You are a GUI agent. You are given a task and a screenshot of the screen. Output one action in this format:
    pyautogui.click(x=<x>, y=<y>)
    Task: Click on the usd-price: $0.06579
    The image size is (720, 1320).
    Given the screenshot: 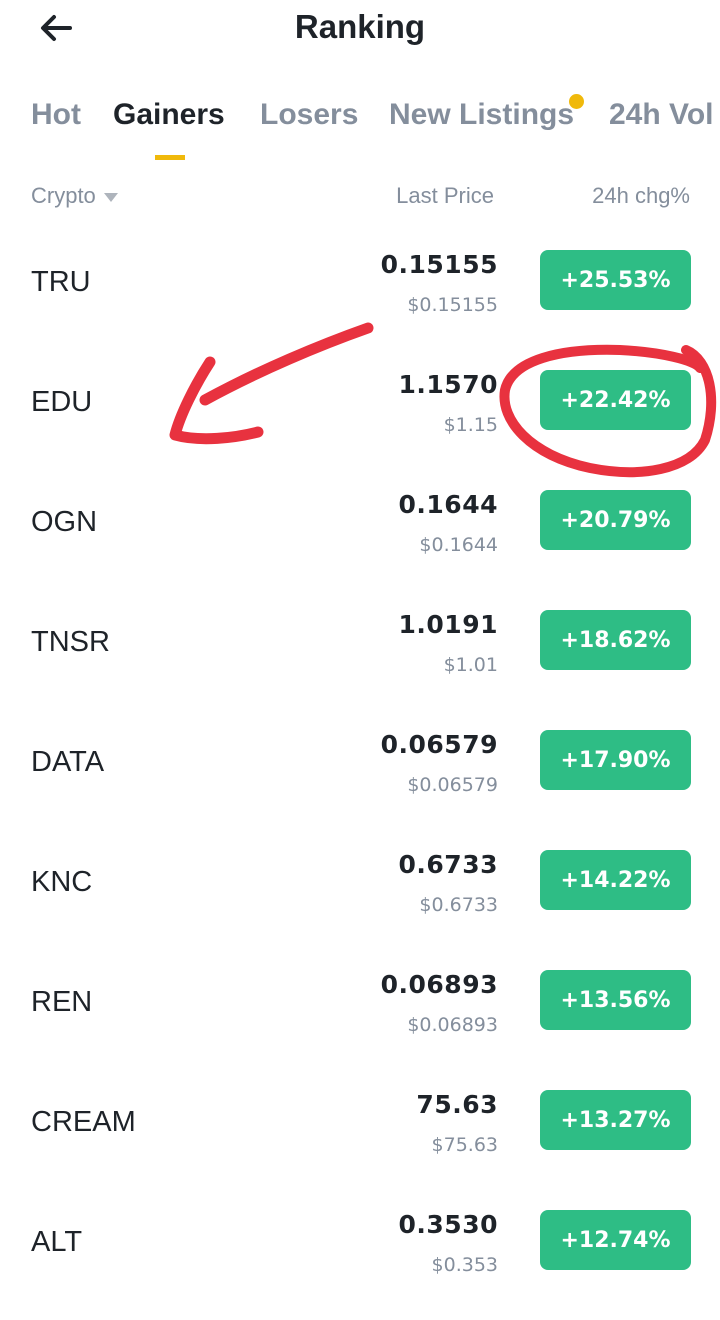 What is the action you would take?
    pyautogui.click(x=452, y=785)
    